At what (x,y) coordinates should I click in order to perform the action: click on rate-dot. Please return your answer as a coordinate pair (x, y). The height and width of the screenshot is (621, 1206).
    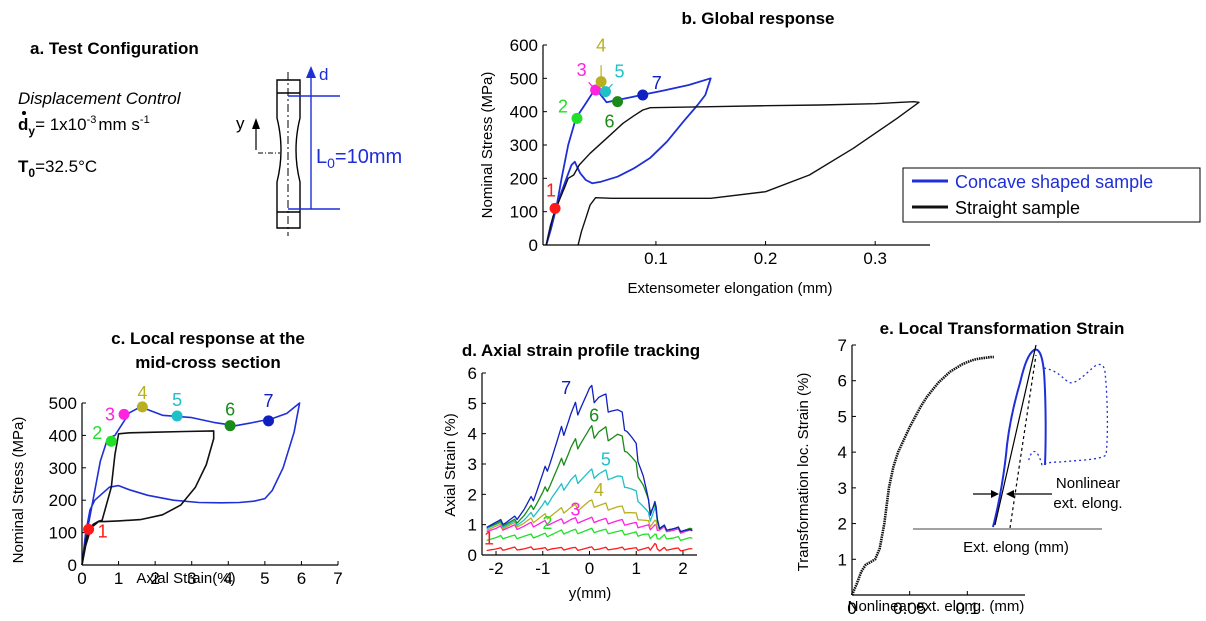
    Looking at the image, I should click on (24, 113).